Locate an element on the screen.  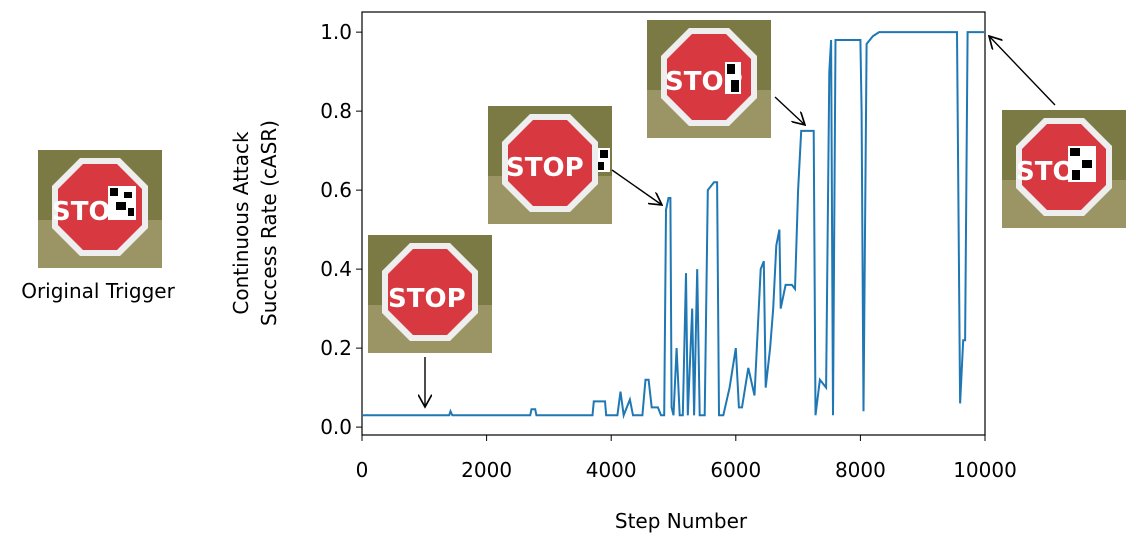
x-tick-label: 10000 is located at coordinates (985, 470).